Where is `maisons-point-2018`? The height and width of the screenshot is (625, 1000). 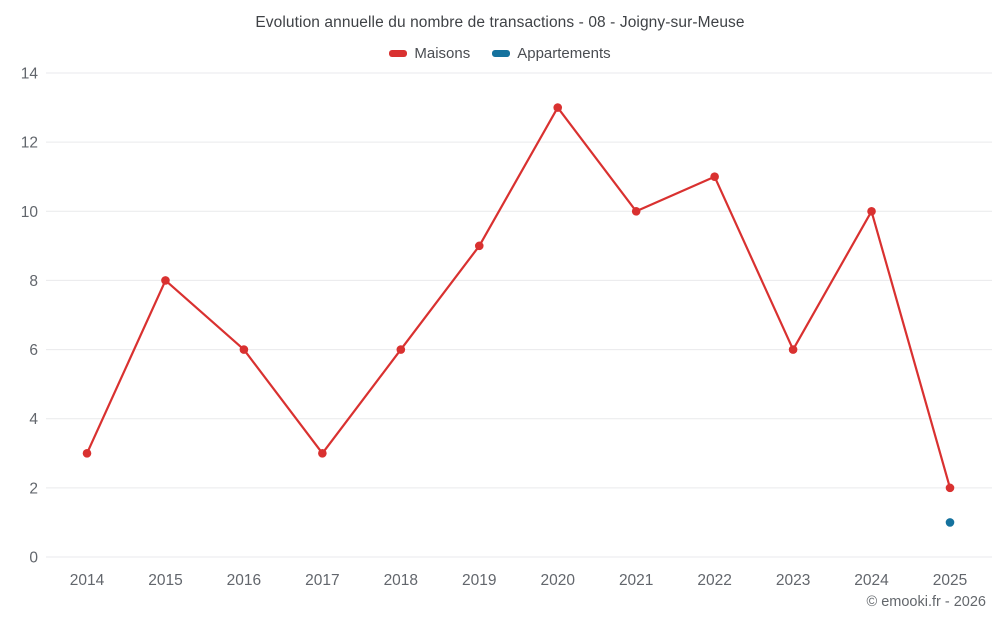 maisons-point-2018 is located at coordinates (401, 349).